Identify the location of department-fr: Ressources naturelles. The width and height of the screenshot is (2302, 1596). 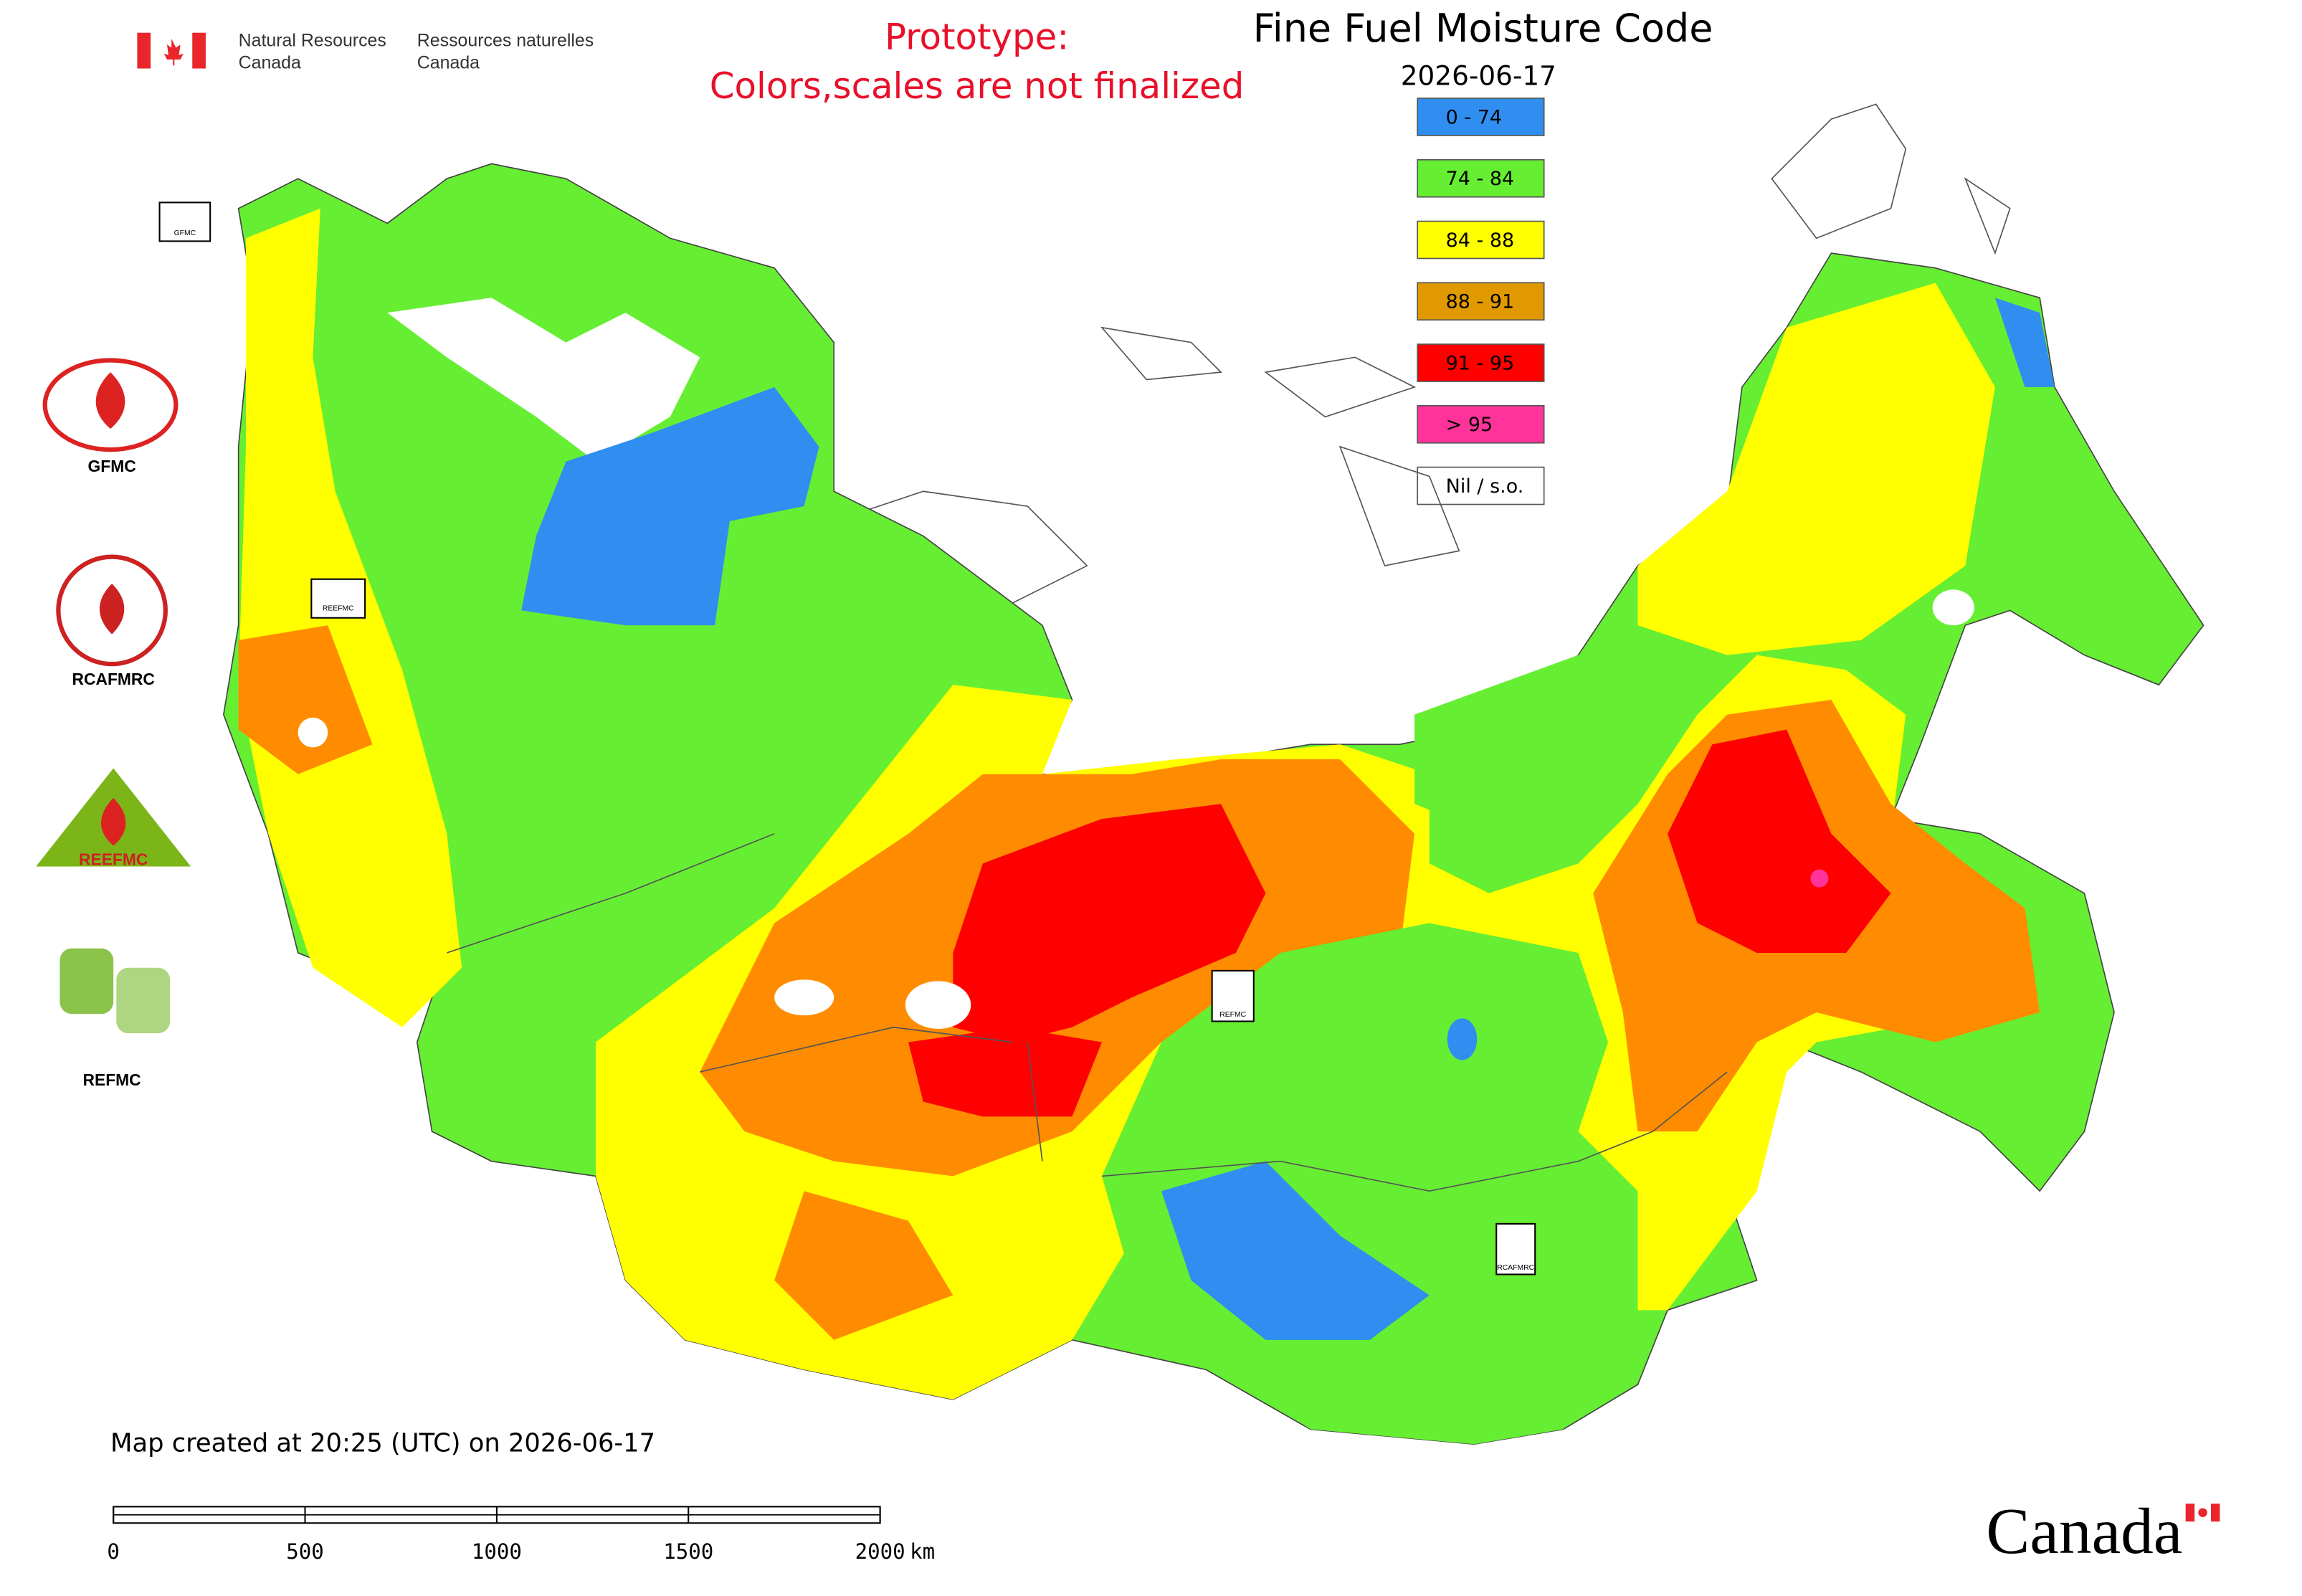
(506, 40).